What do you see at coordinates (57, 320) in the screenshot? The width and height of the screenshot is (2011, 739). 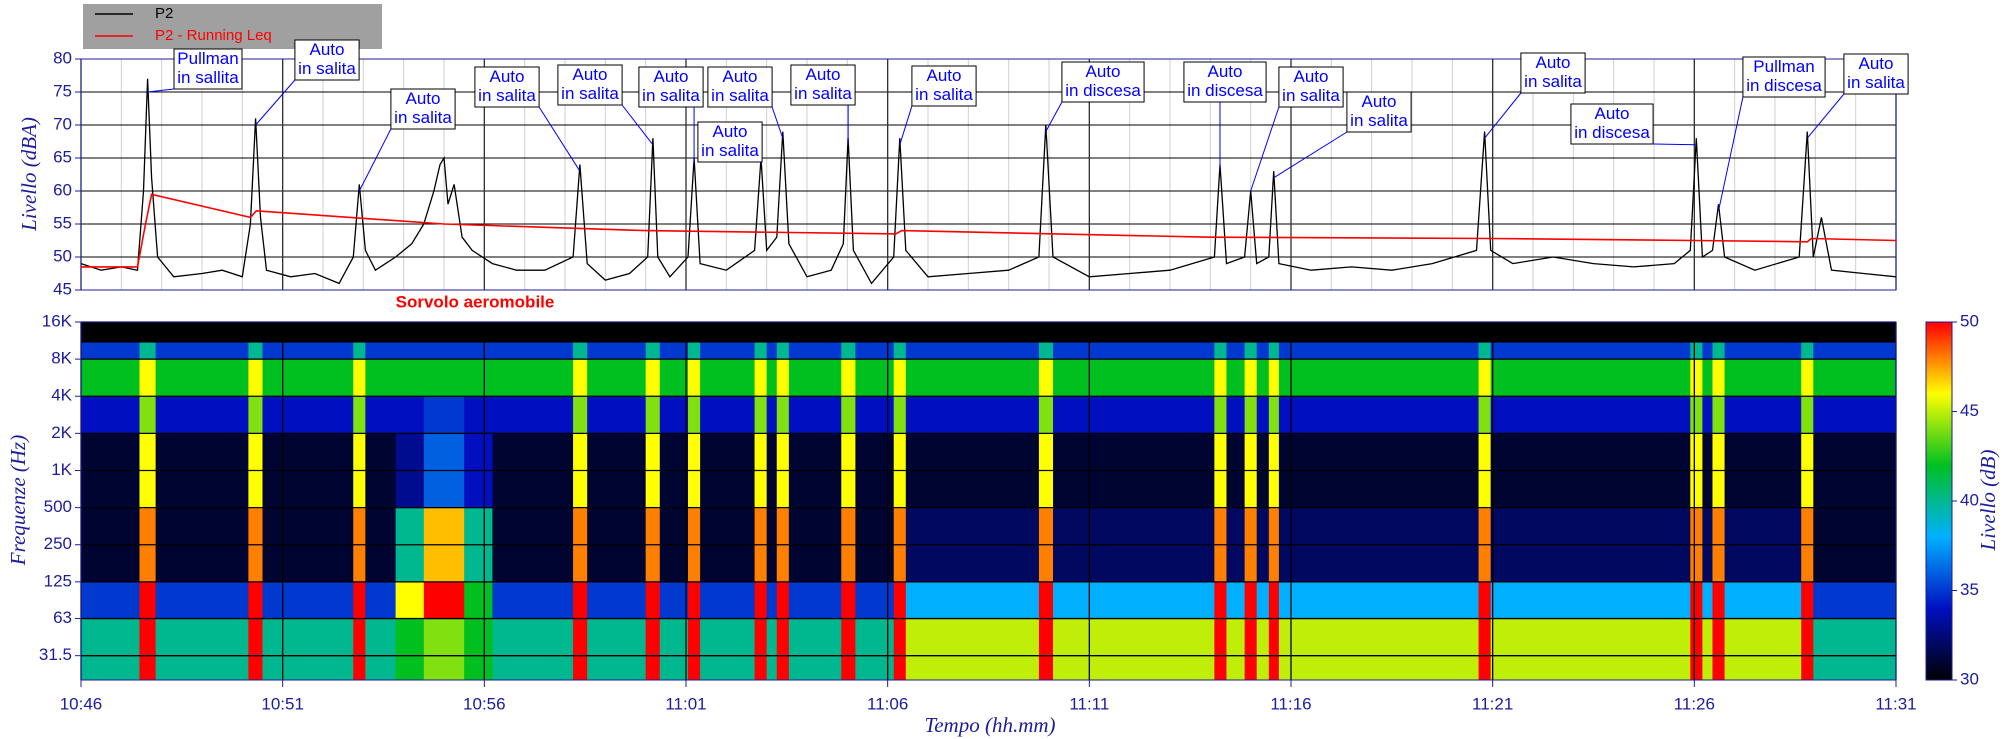 I see `y-tick-label: 16K` at bounding box center [57, 320].